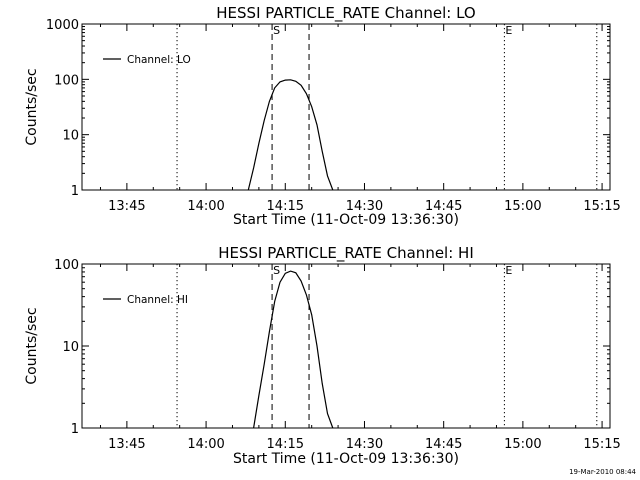  Describe the element at coordinates (345, 13) in the screenshot. I see `chart-title: HESSI PARTICLE_RATE Channel: LO` at that location.